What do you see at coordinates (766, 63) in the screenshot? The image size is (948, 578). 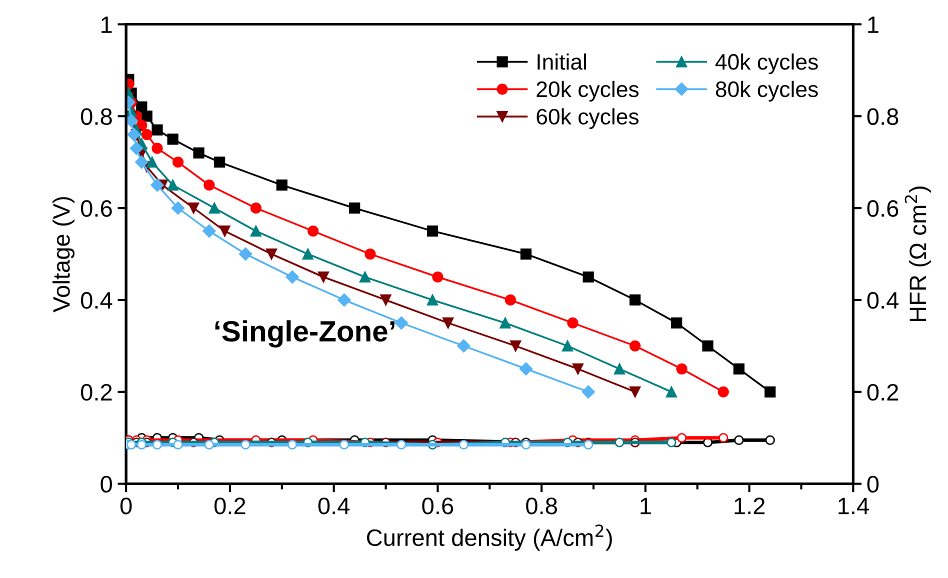 I see `legend-label: 40k cycles` at bounding box center [766, 63].